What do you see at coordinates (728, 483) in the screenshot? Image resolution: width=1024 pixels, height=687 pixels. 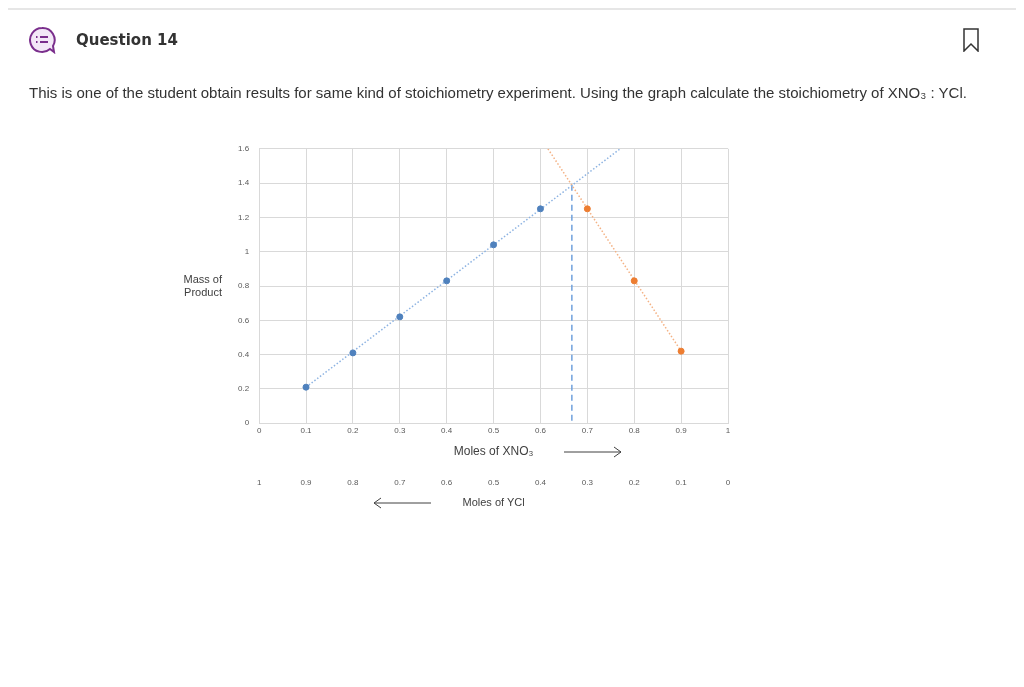 I see `x2-tick-label: 0` at bounding box center [728, 483].